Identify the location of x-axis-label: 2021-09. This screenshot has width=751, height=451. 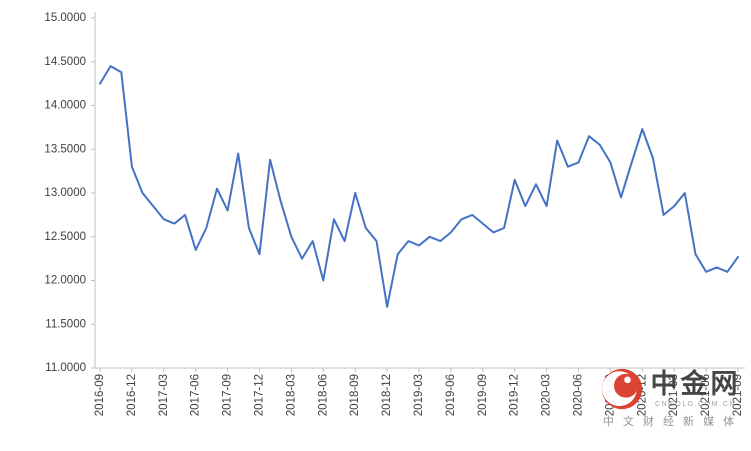
(738, 395).